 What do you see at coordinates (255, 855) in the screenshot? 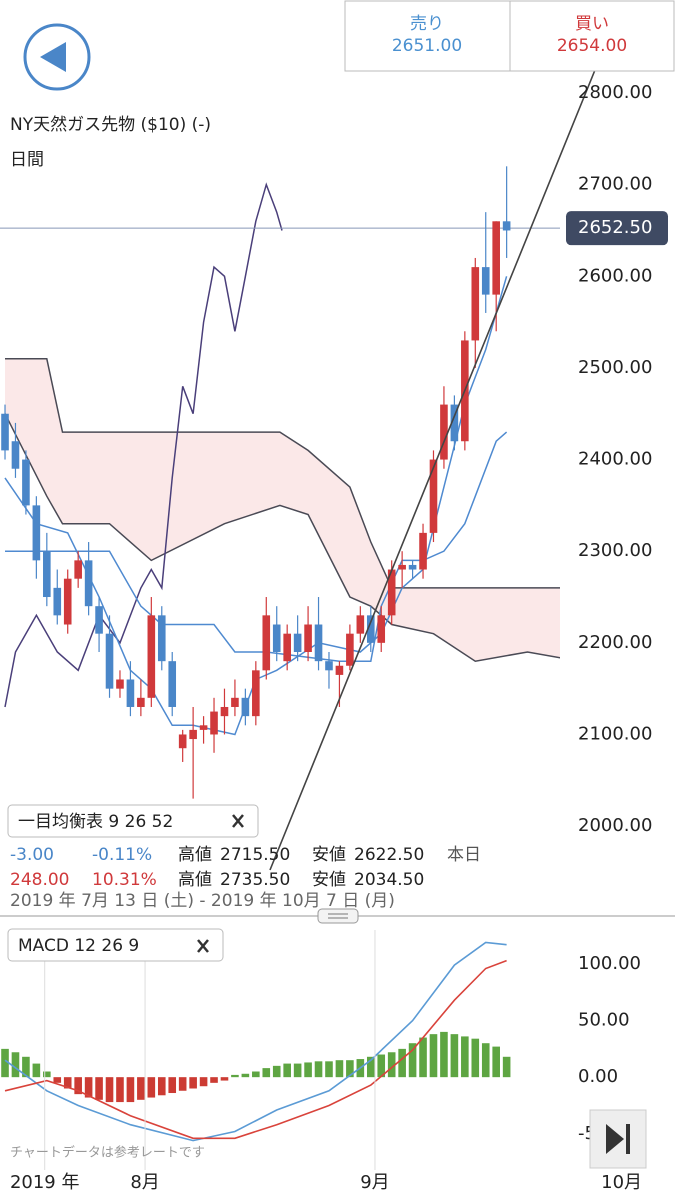
I see `high: 2715.50` at bounding box center [255, 855].